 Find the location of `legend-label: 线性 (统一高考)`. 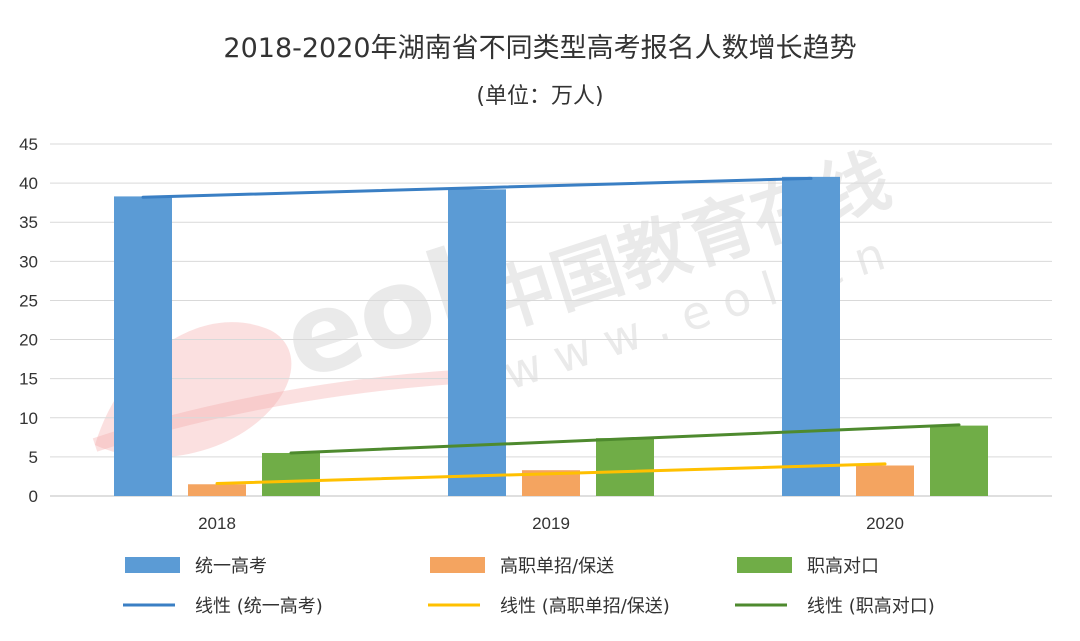

legend-label: 线性 (统一高考) is located at coordinates (259, 606).